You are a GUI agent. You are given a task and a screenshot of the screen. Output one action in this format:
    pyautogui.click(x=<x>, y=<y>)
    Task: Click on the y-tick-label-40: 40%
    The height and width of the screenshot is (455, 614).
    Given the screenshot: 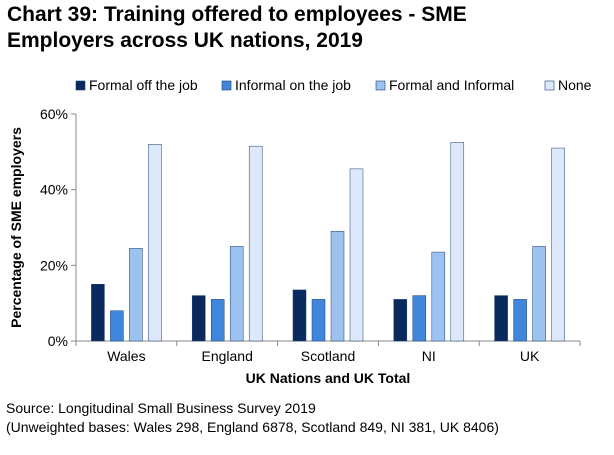 What is the action you would take?
    pyautogui.click(x=54, y=190)
    